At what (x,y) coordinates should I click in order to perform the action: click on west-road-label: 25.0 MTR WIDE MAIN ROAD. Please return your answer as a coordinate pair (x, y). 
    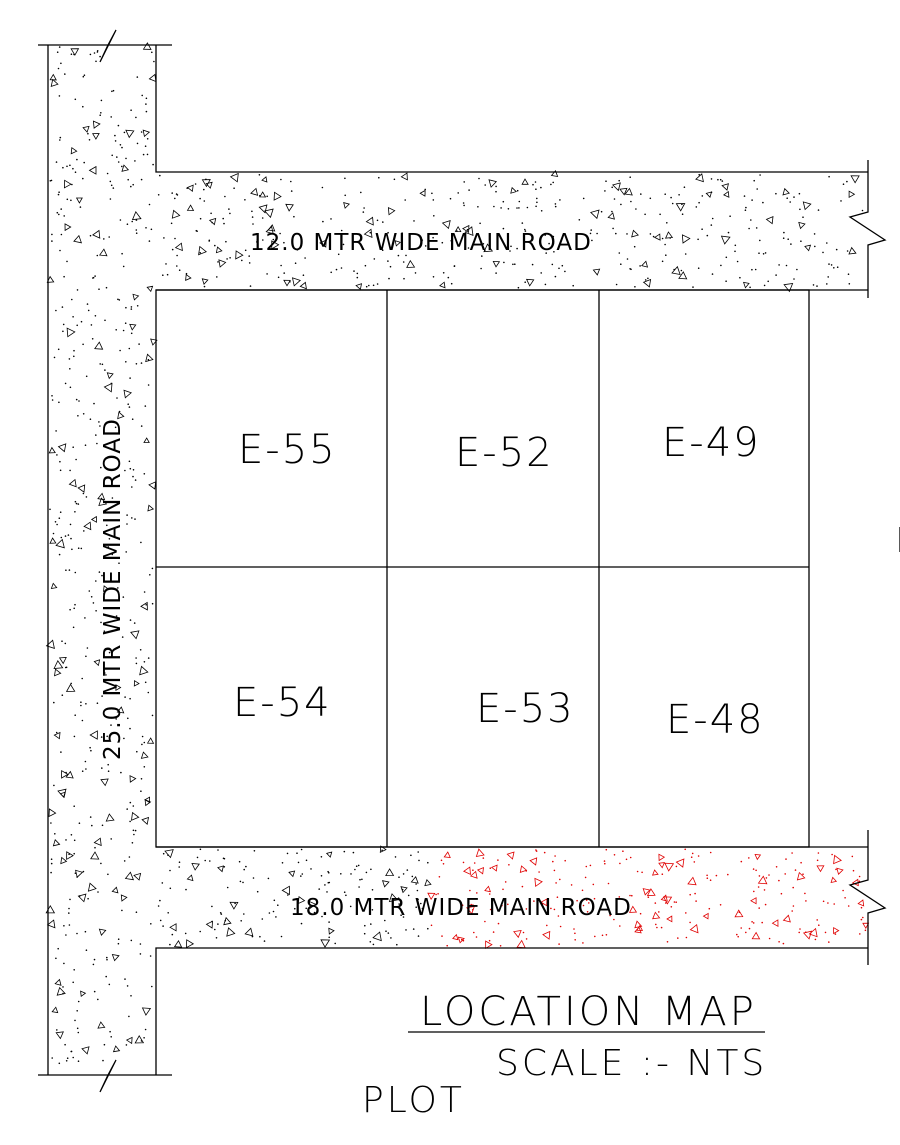
    Looking at the image, I should click on (113, 589).